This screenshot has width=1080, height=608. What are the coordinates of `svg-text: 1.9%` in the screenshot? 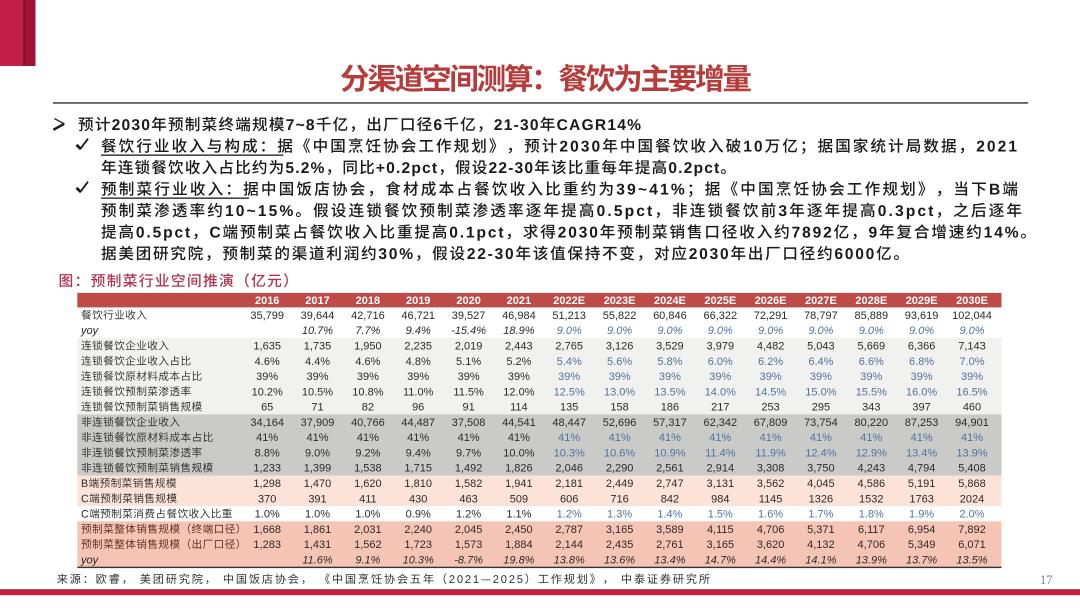 It's located at (921, 515).